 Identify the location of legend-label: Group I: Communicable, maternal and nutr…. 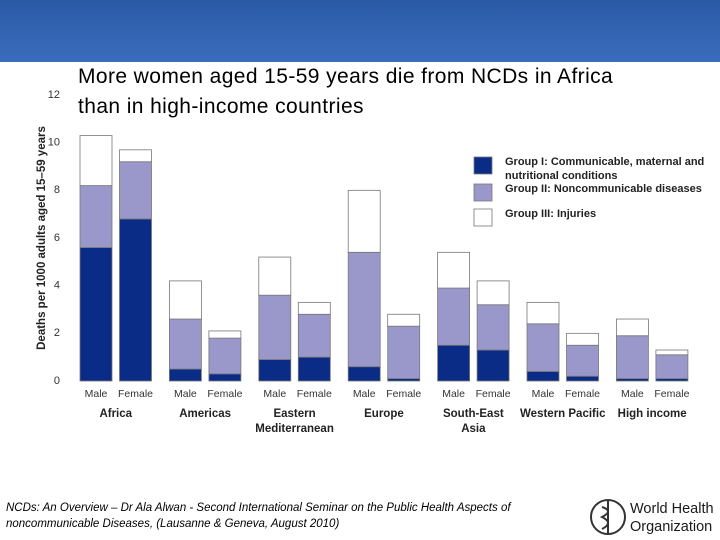
(605, 169).